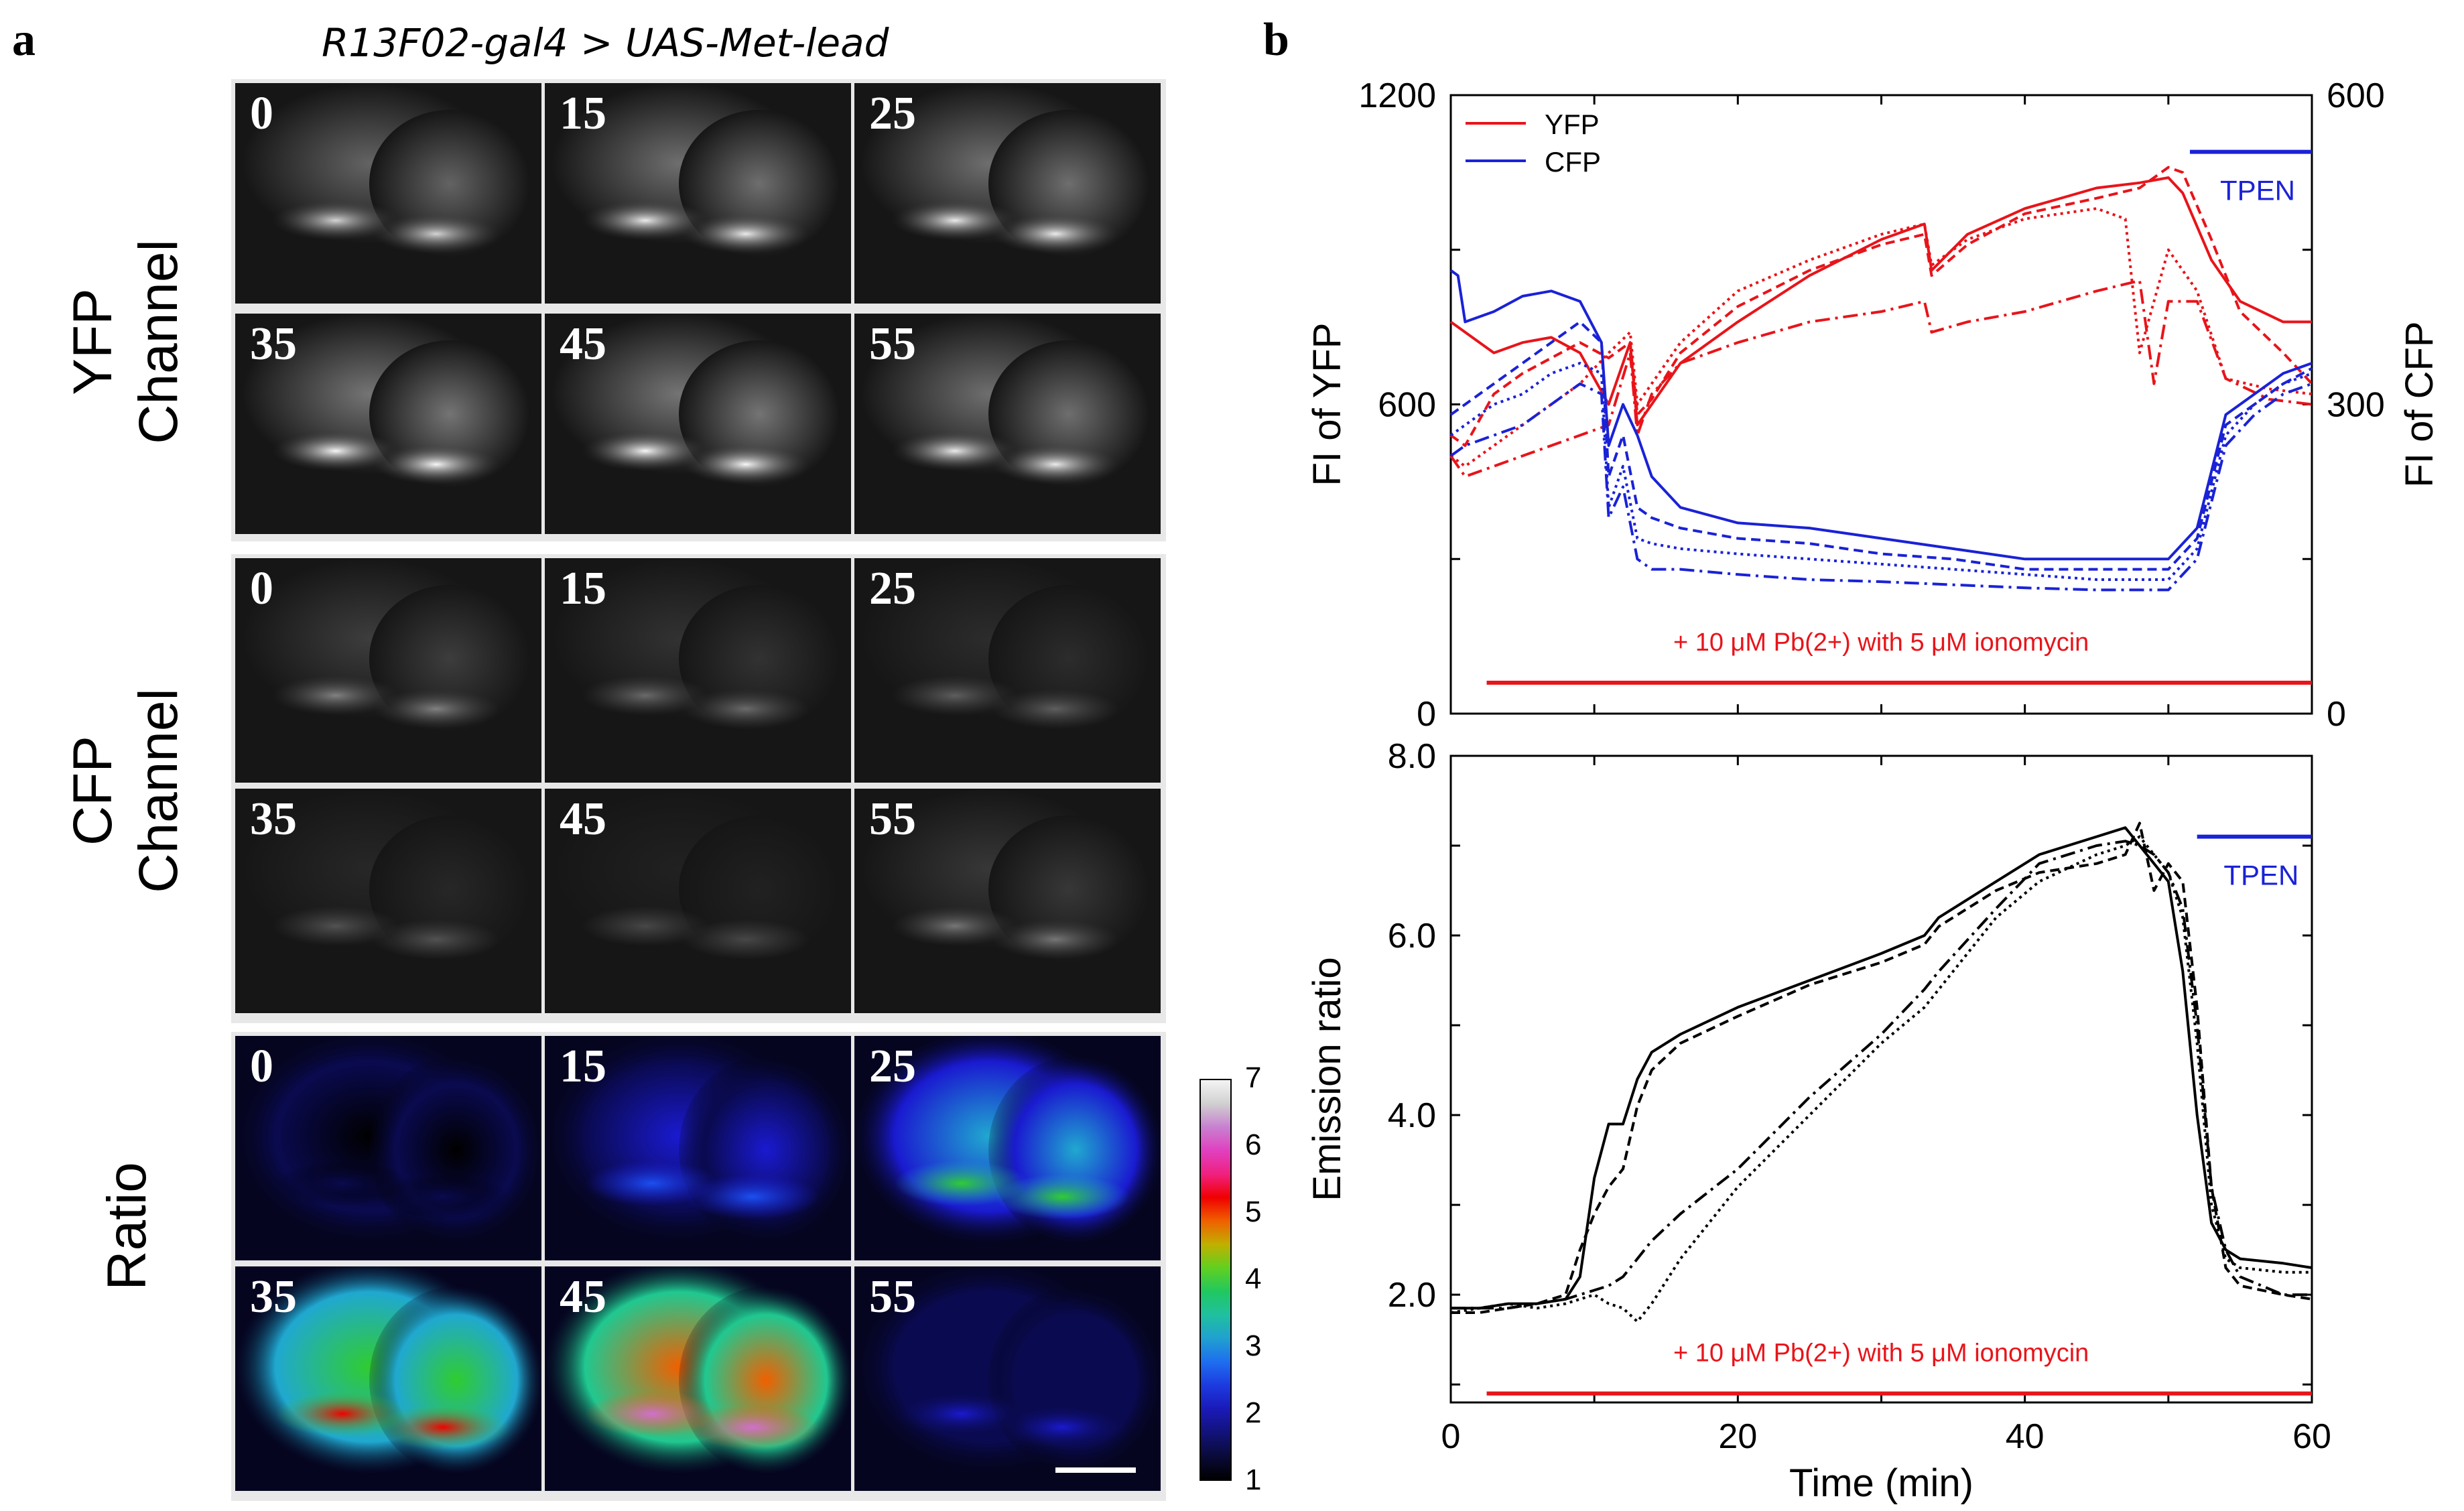 This screenshot has height=1511, width=2464. I want to click on colorbar-tick-label: 5, so click(1253, 1211).